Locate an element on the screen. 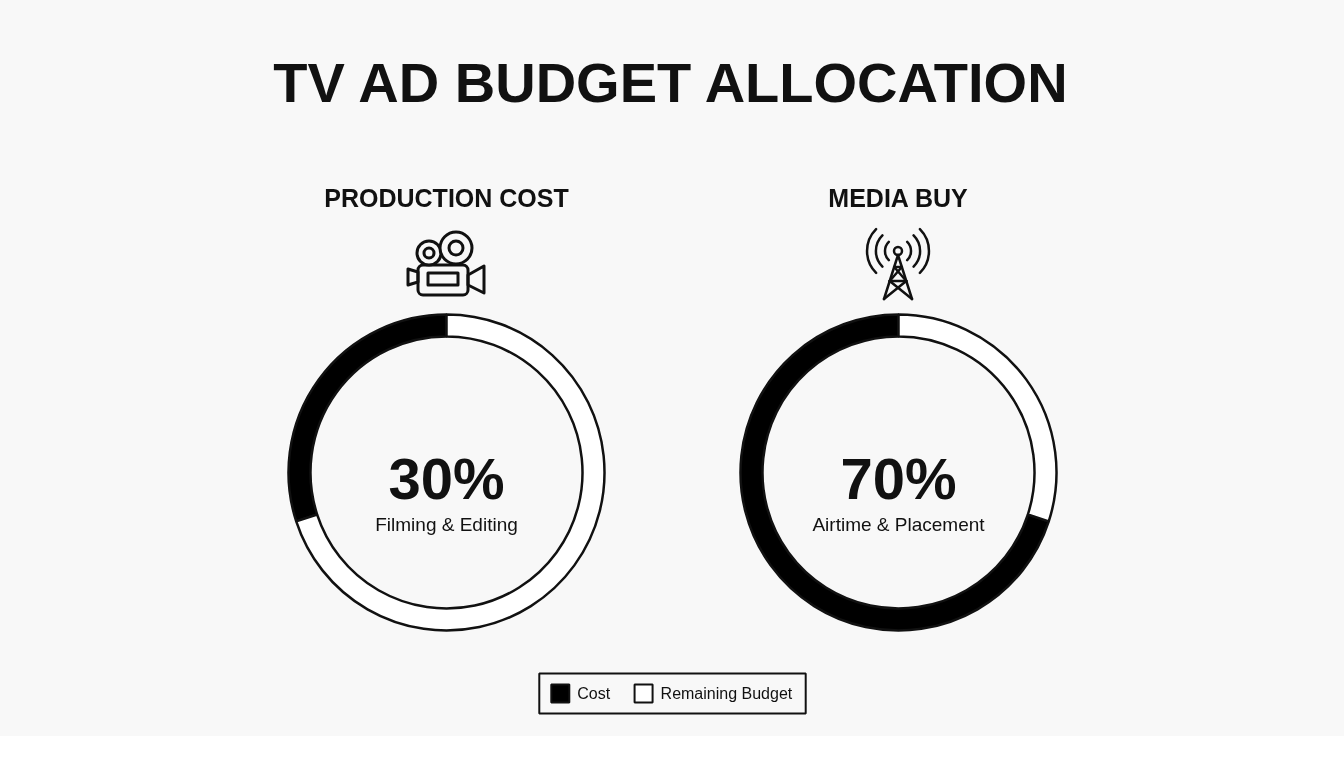 The width and height of the screenshot is (1344, 768). chart-subtitle: PRODUCTION COST is located at coordinates (446, 197).